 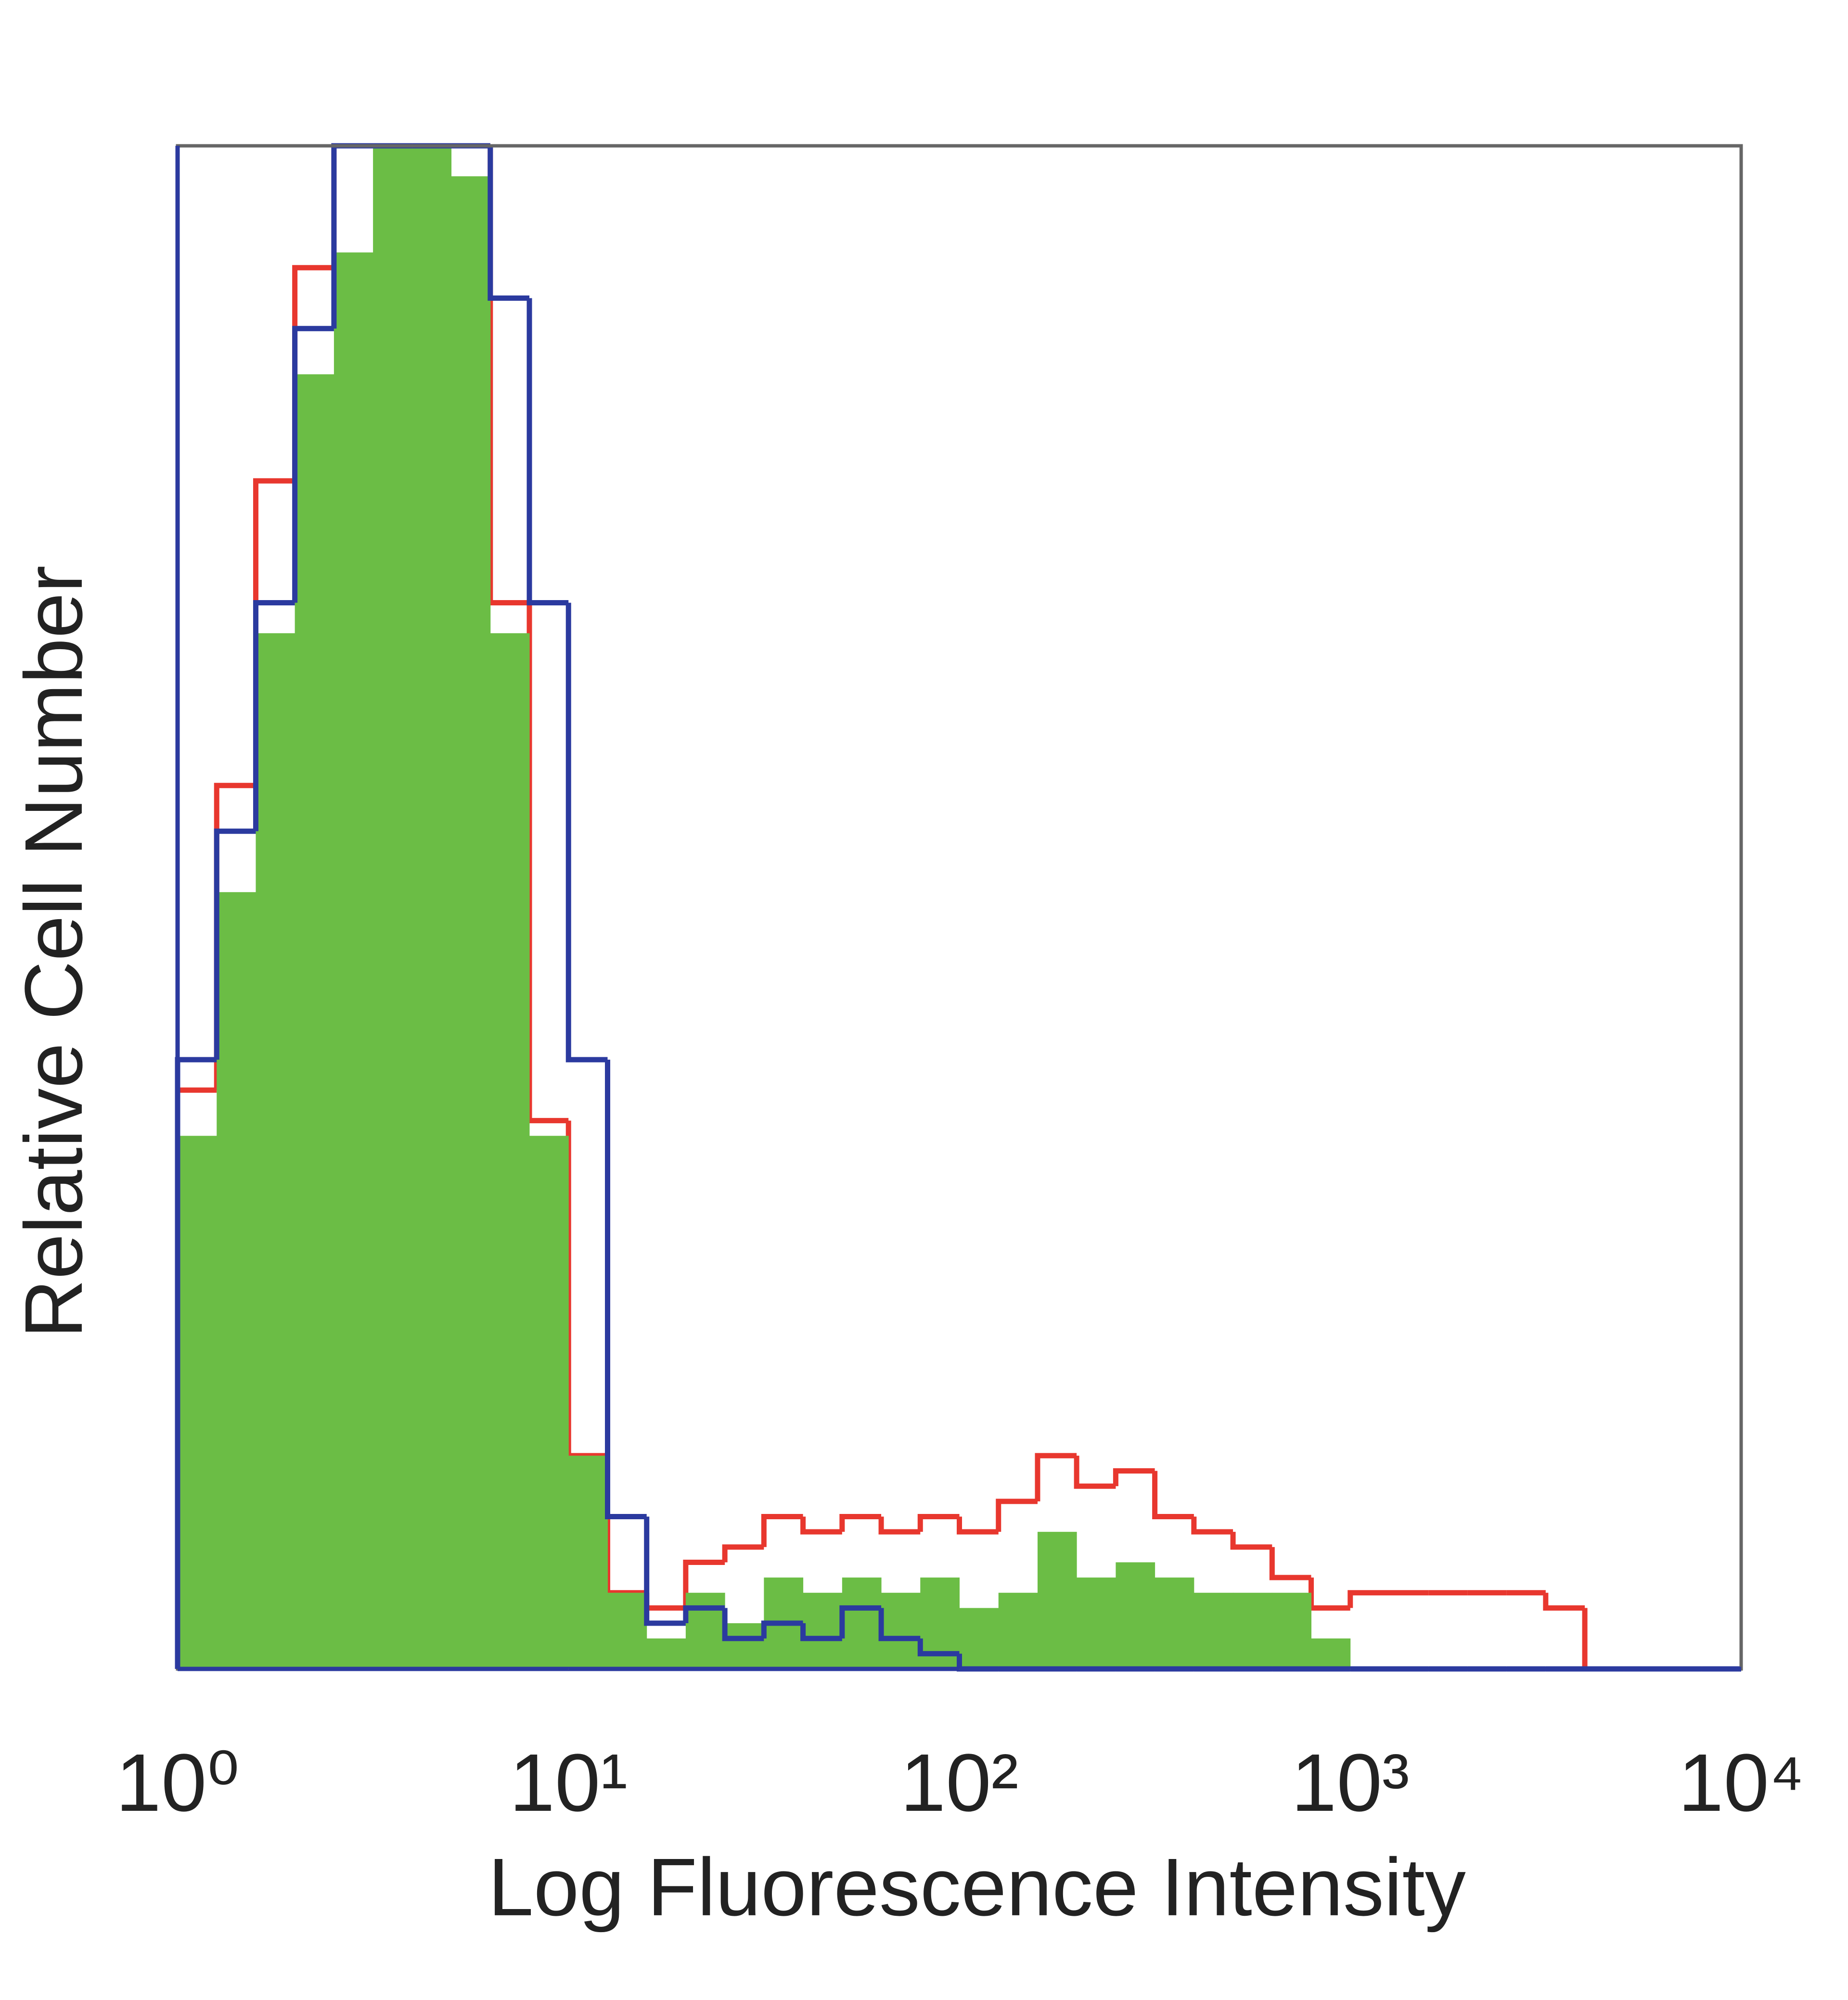 What do you see at coordinates (54, 951) in the screenshot?
I see `y-axis-label: Relative Cell Number` at bounding box center [54, 951].